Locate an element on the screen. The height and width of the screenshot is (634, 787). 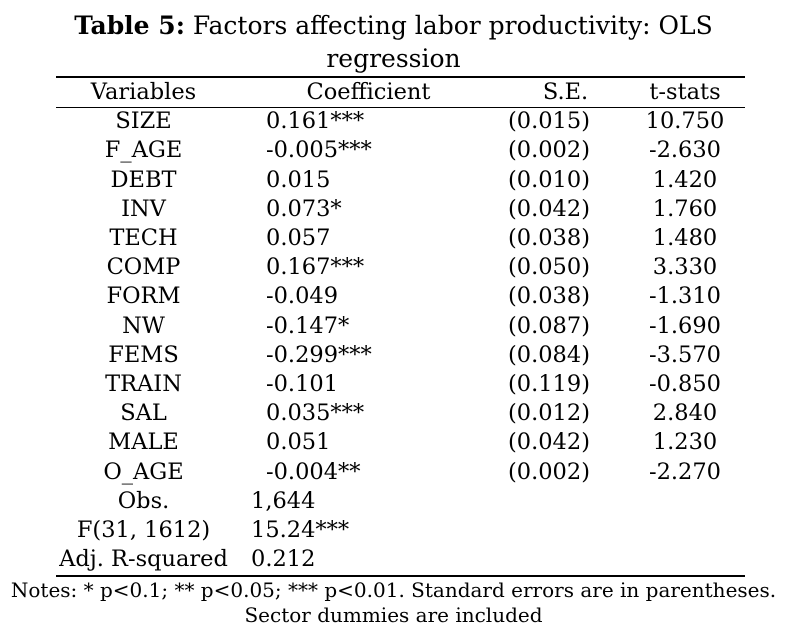
coefficient-value: -0.299*** is located at coordinates (319, 354).